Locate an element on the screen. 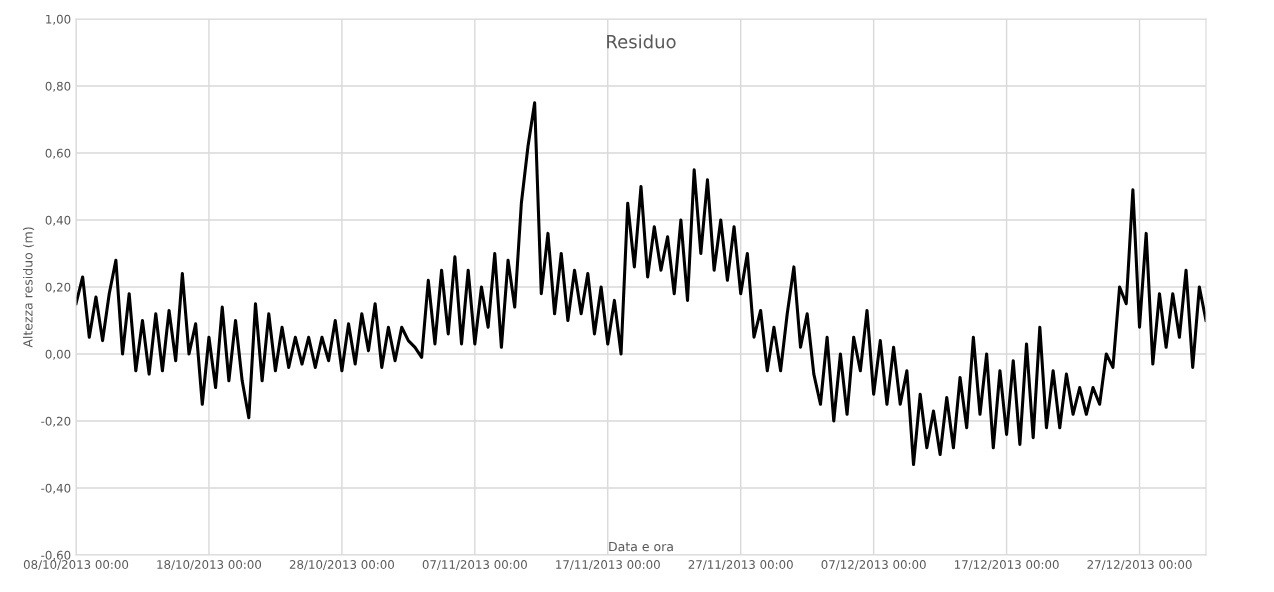 This screenshot has width=1274, height=592. y-tick-label: 0,20 is located at coordinates (58, 287).